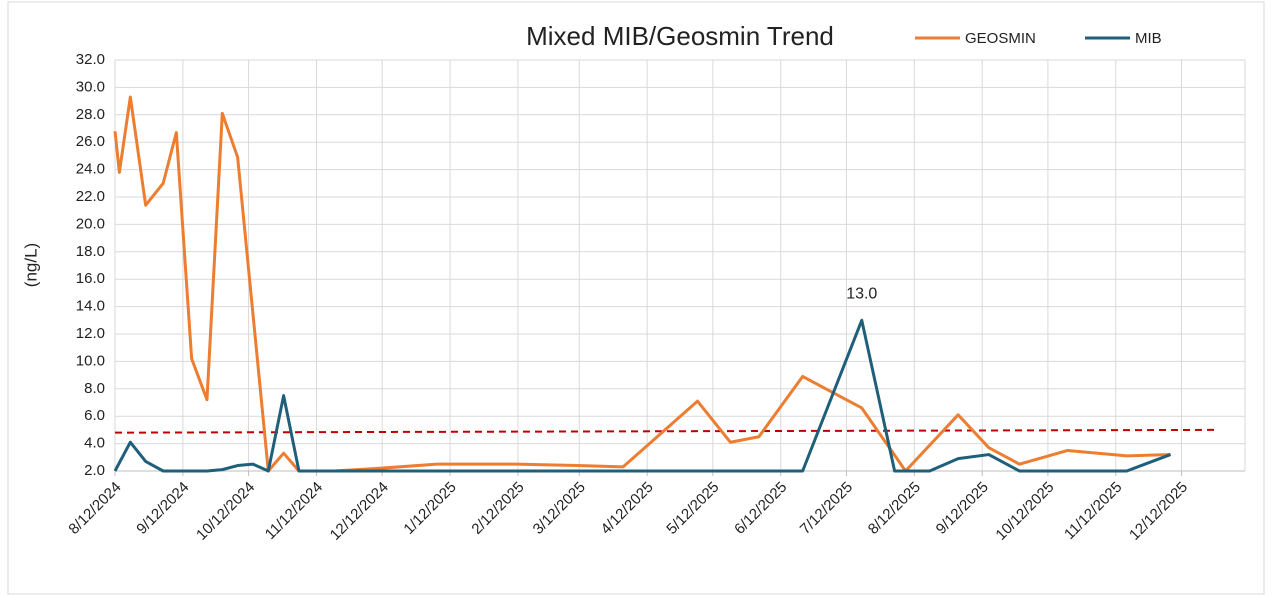 This screenshot has height=597, width=1273. Describe the element at coordinates (90, 333) in the screenshot. I see `y-tick-label: 12.0` at that location.